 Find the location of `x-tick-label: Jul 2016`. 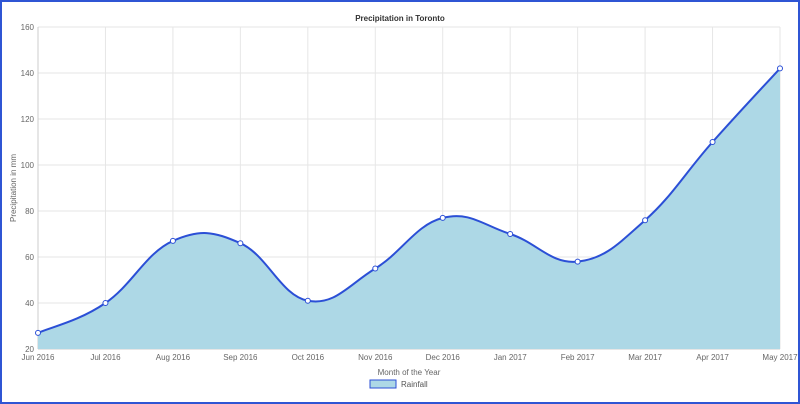

x-tick-label: Jul 2016 is located at coordinates (105, 357).